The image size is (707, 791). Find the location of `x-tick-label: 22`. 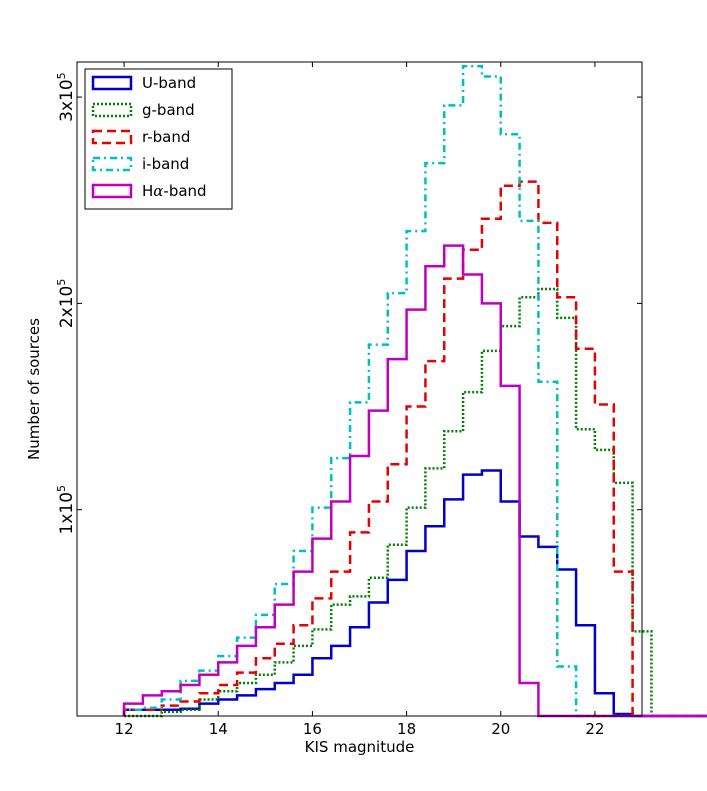

x-tick-label: 22 is located at coordinates (594, 729).